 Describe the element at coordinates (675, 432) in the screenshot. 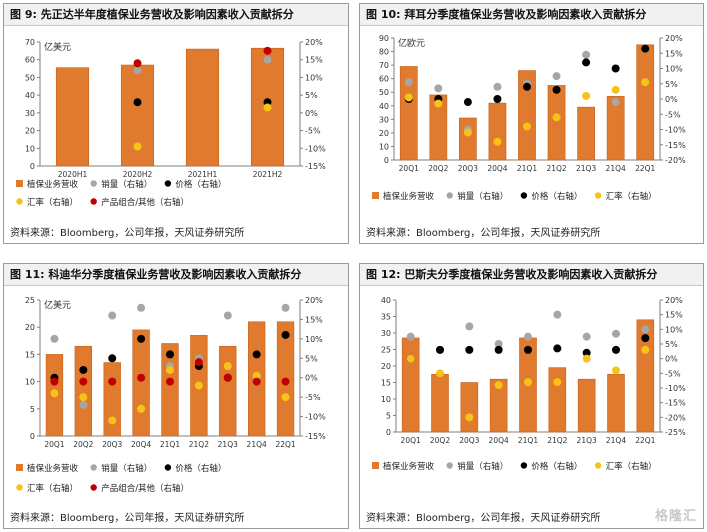

I see `y2-tick-label: -25%` at that location.